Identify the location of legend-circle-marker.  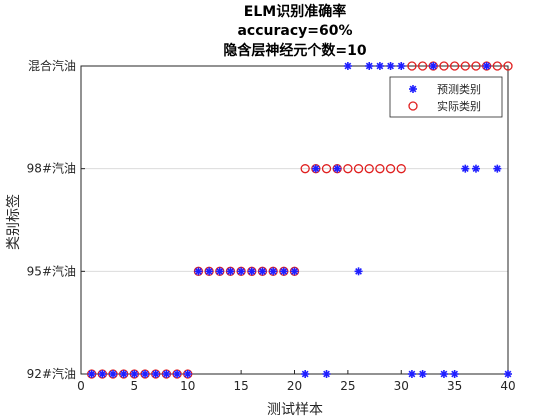
(413, 106).